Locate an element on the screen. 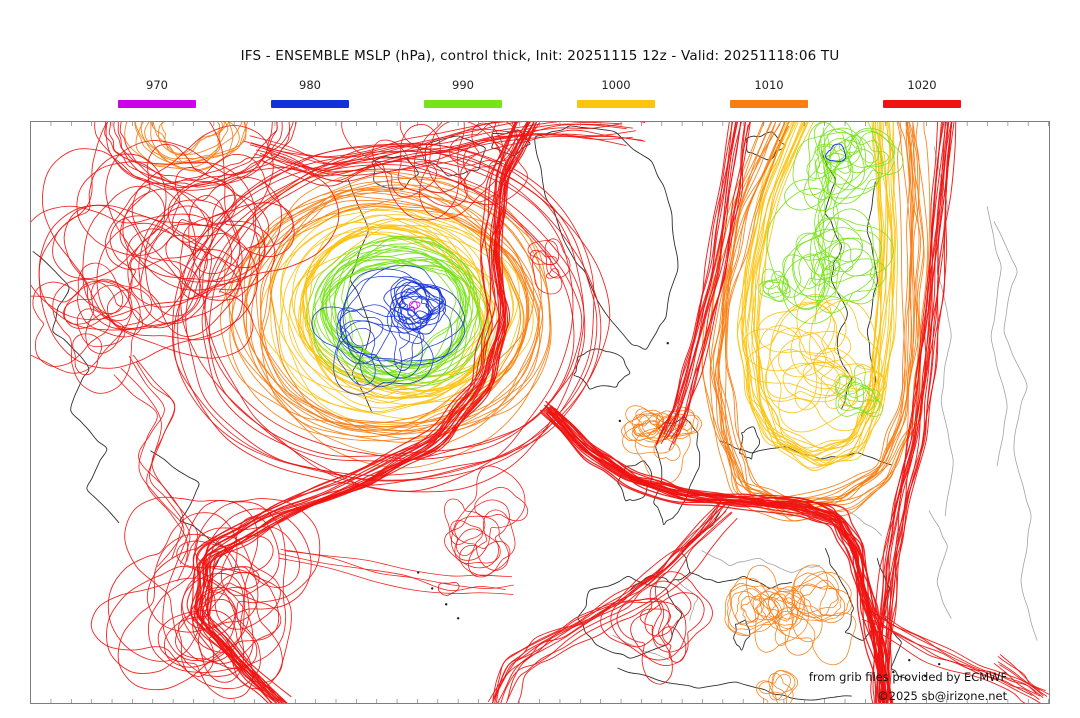  layer-cyclone-yellow-ring is located at coordinates (397, 314).